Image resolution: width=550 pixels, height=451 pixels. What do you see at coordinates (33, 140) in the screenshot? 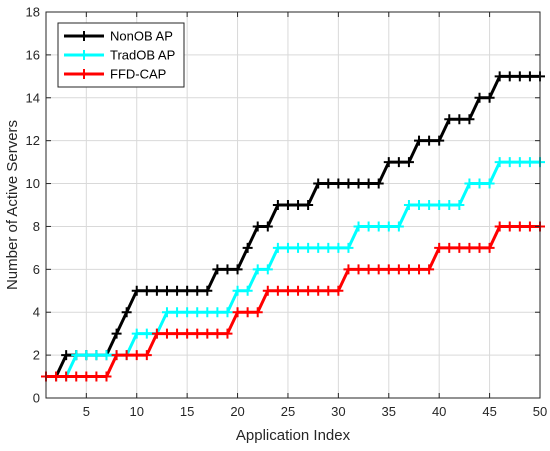
I see `y-tick-label: 12` at bounding box center [33, 140].